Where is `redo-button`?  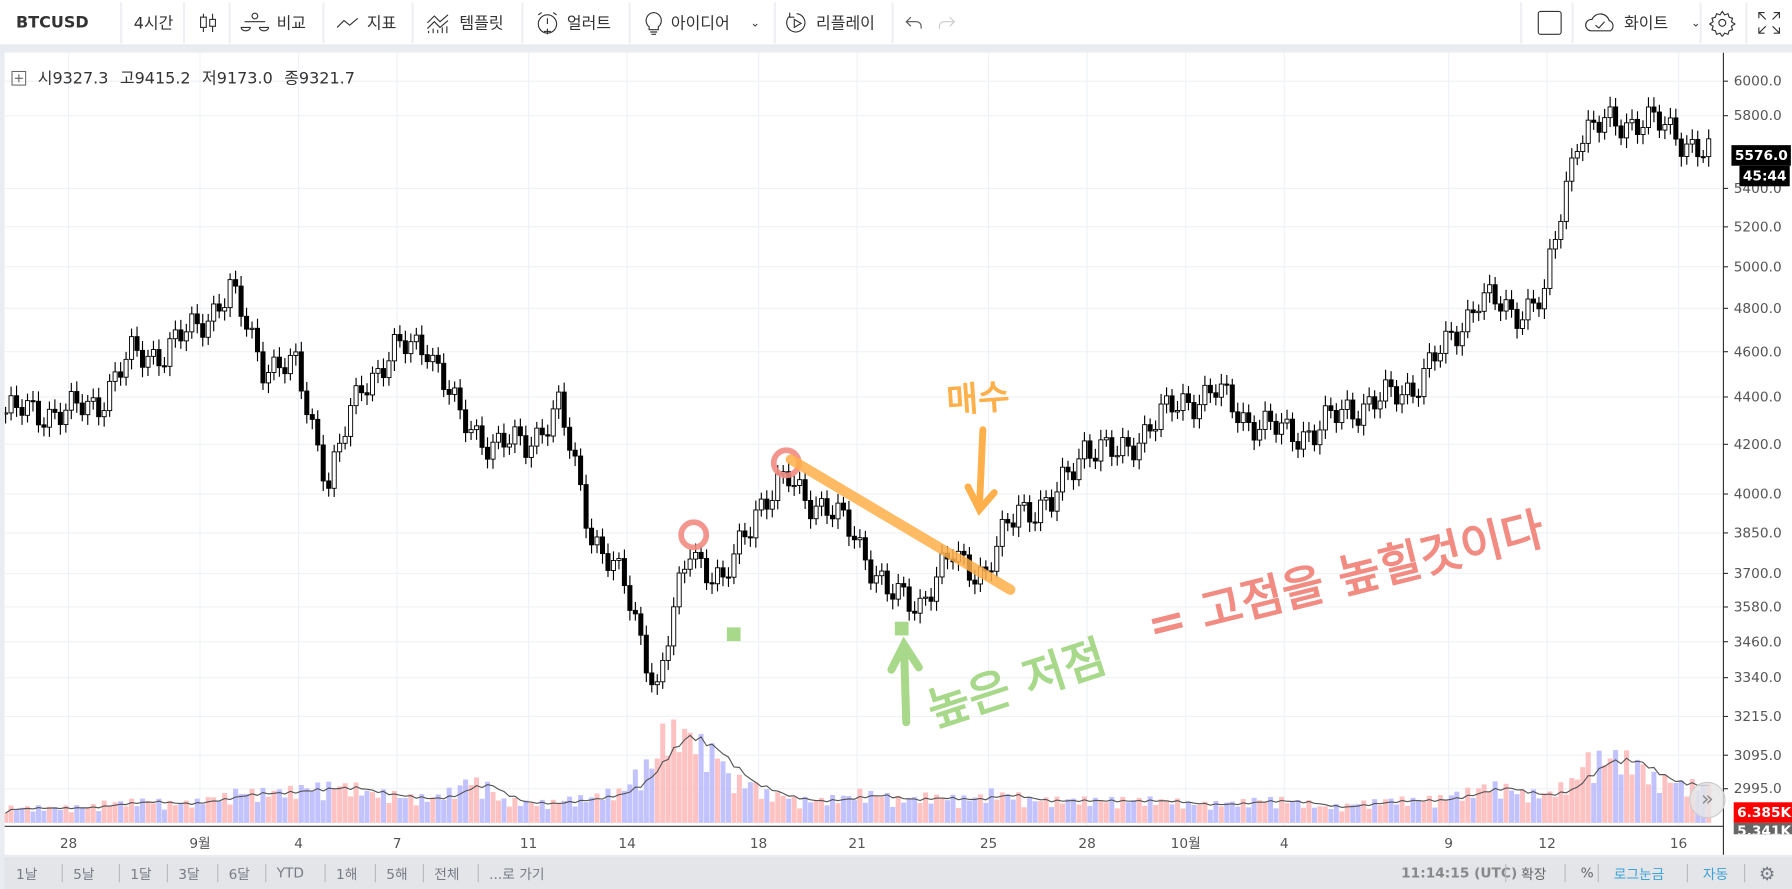 redo-button is located at coordinates (946, 23).